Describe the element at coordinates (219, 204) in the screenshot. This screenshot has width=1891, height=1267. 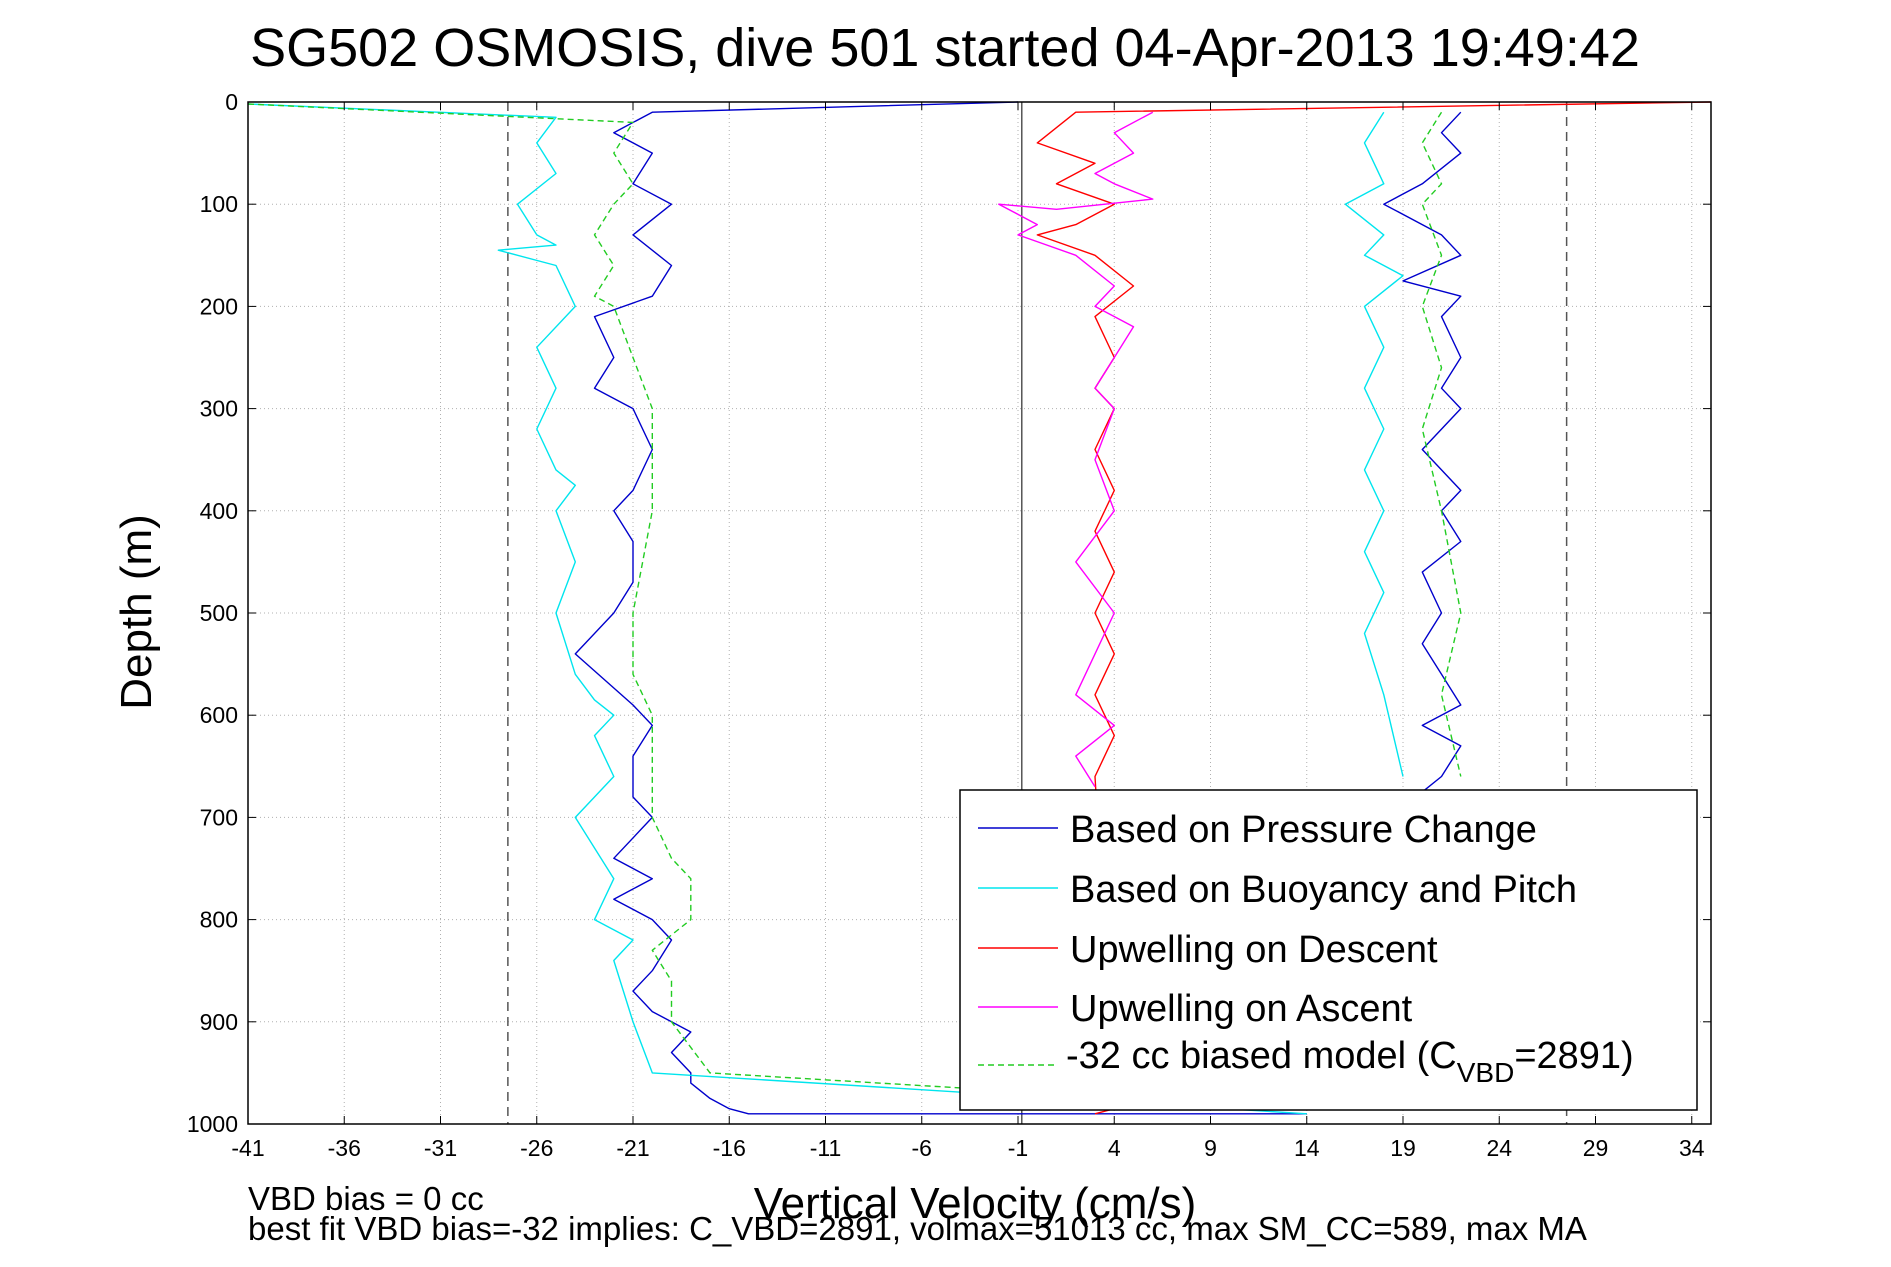
I see `y-tick-label: 100` at that location.